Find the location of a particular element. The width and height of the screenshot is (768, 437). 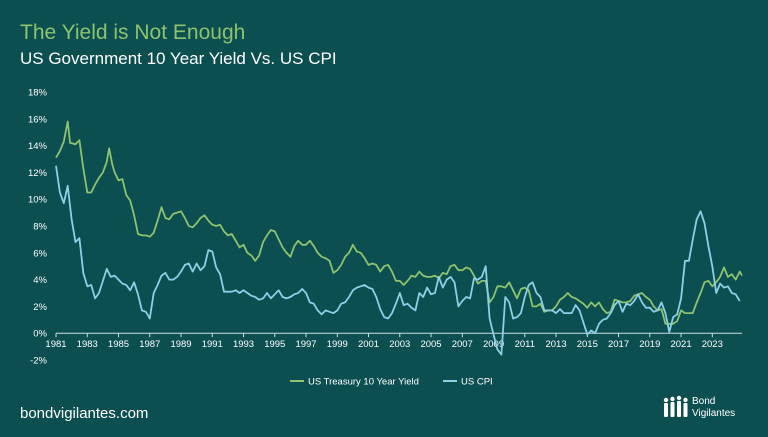

x-tick-label: 2003 is located at coordinates (399, 344).